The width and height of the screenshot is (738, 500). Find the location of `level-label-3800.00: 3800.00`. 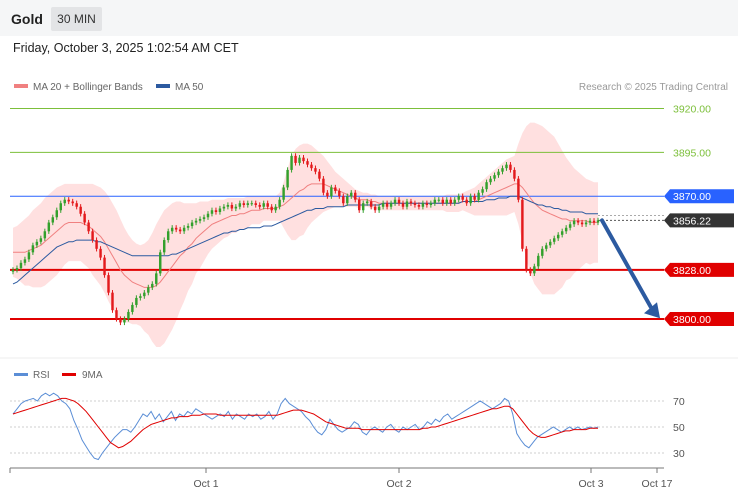

level-label-3800.00: 3800.00 is located at coordinates (692, 320).